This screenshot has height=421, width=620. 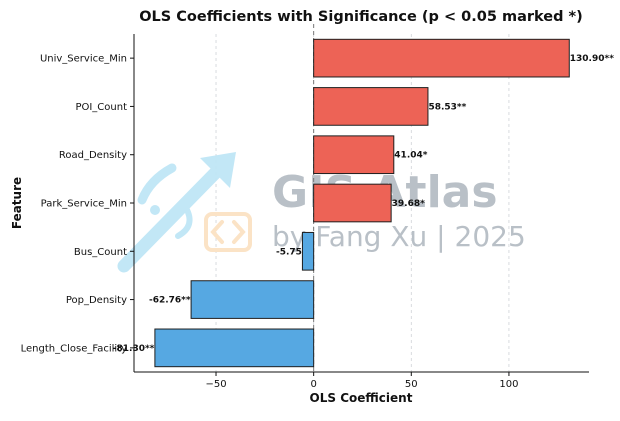 I want to click on data-label: 39.68*, so click(x=408, y=204).